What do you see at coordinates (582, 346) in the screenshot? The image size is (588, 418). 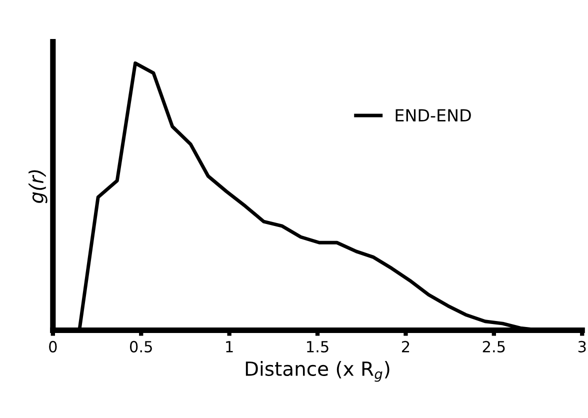 I see `x-tick-label: 3` at bounding box center [582, 346].